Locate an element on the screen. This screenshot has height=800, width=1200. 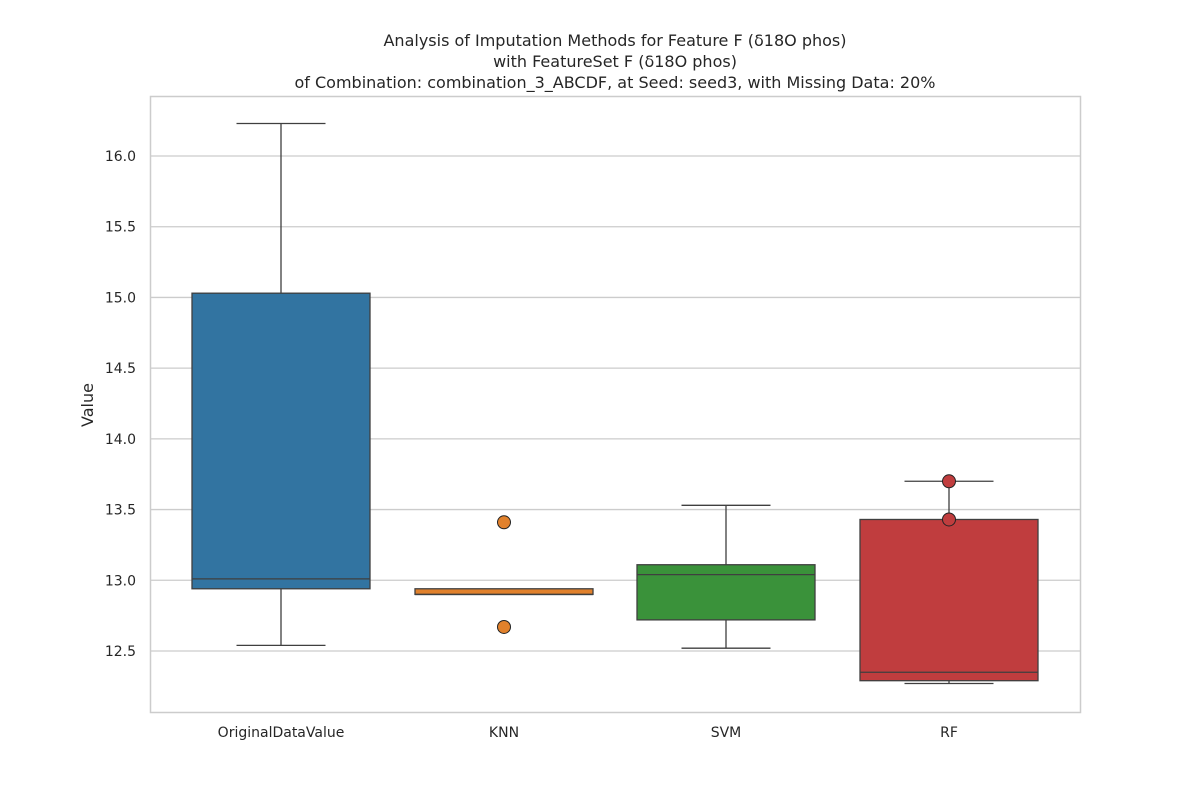
box-originaldatavalue is located at coordinates (281, 384).